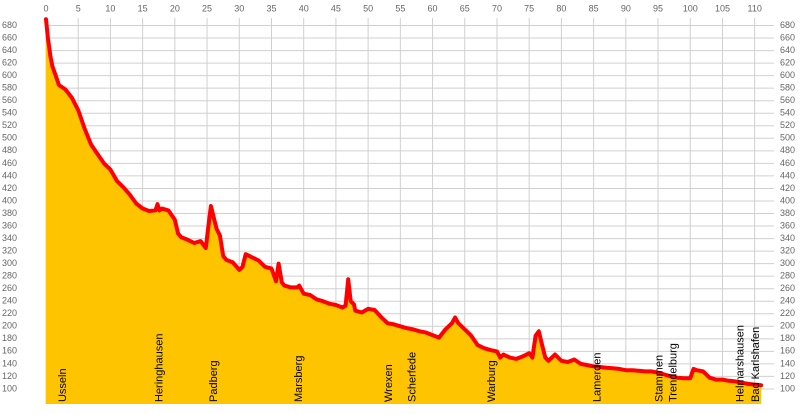 The width and height of the screenshot is (800, 414). I want to click on town-label: Stammen, so click(659, 378).